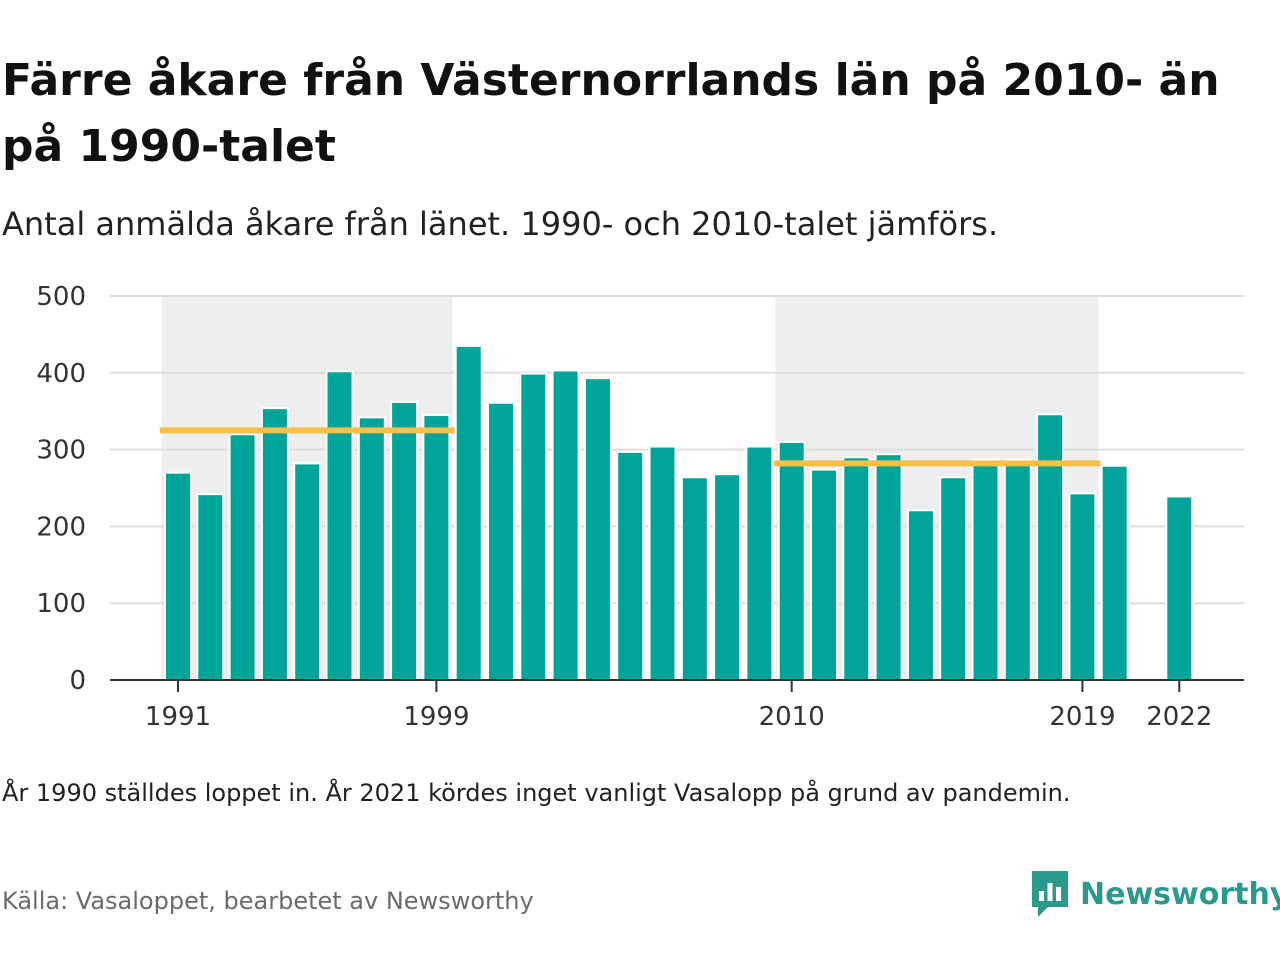  I want to click on axes: 1991 1999 2010 2019 2022, so click(677, 705).